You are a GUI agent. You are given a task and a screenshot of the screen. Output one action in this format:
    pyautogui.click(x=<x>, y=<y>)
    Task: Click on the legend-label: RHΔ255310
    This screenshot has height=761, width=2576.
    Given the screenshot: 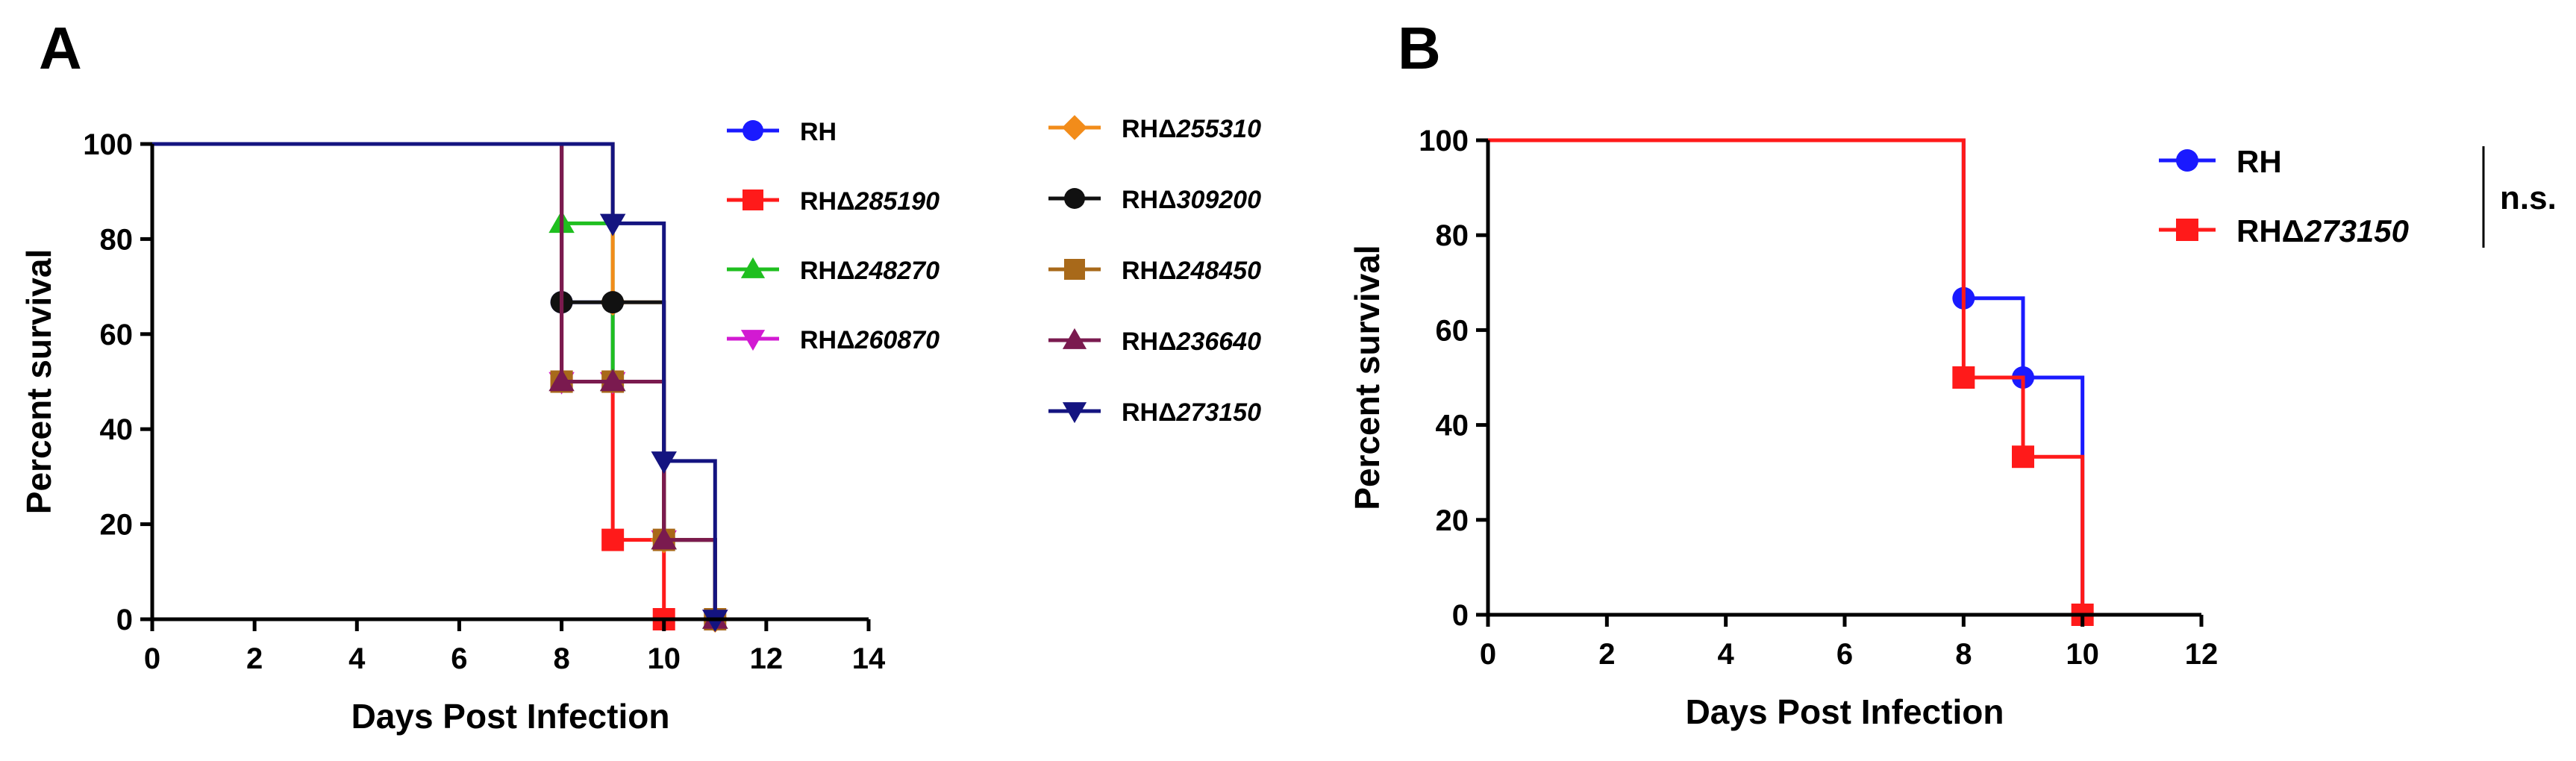 What is the action you would take?
    pyautogui.click(x=1191, y=129)
    